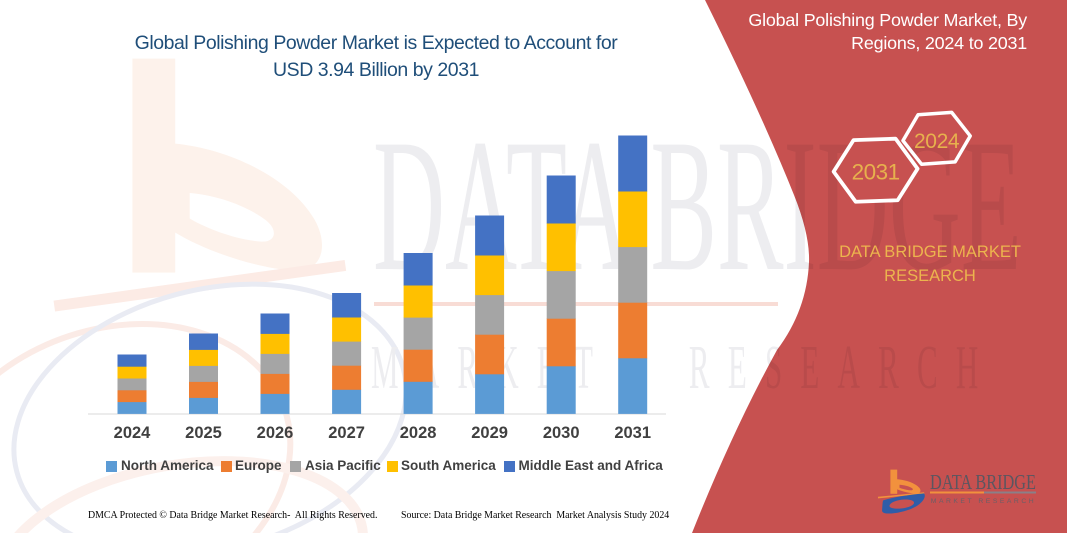 The width and height of the screenshot is (1067, 533). What do you see at coordinates (876, 171) in the screenshot?
I see `svg-text: 2031` at bounding box center [876, 171].